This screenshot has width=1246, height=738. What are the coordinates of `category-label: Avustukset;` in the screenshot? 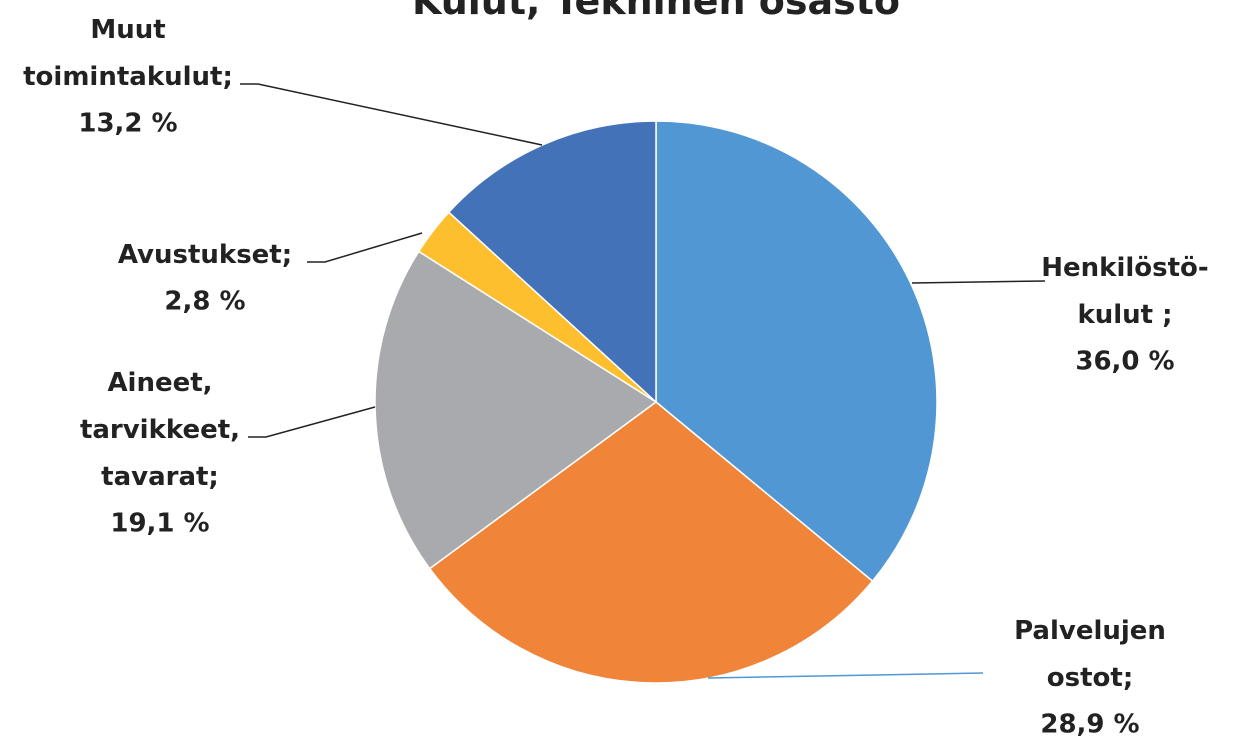 It's located at (205, 255).